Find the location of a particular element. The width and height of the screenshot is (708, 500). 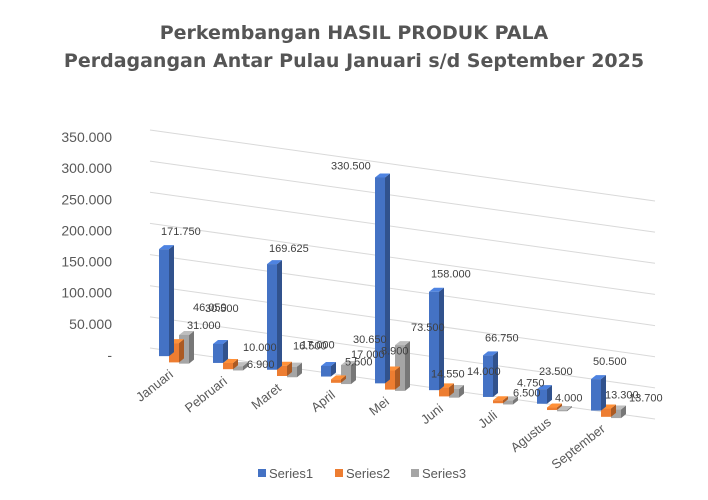

data-label: 158.000 is located at coordinates (451, 275).